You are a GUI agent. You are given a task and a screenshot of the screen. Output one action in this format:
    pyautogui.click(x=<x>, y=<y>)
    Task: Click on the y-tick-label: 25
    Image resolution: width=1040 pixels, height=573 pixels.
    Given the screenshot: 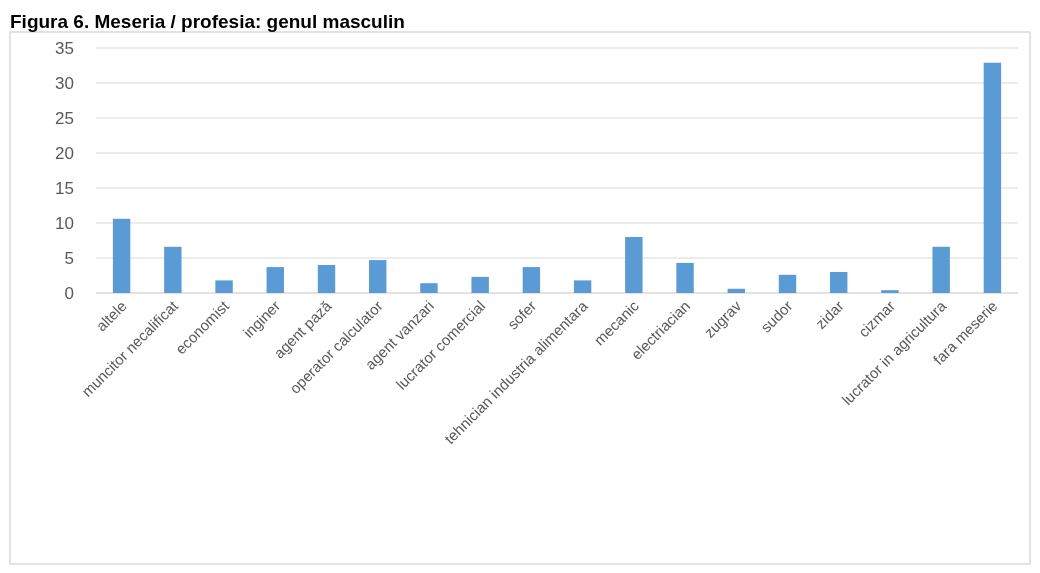 What is the action you would take?
    pyautogui.click(x=64, y=118)
    